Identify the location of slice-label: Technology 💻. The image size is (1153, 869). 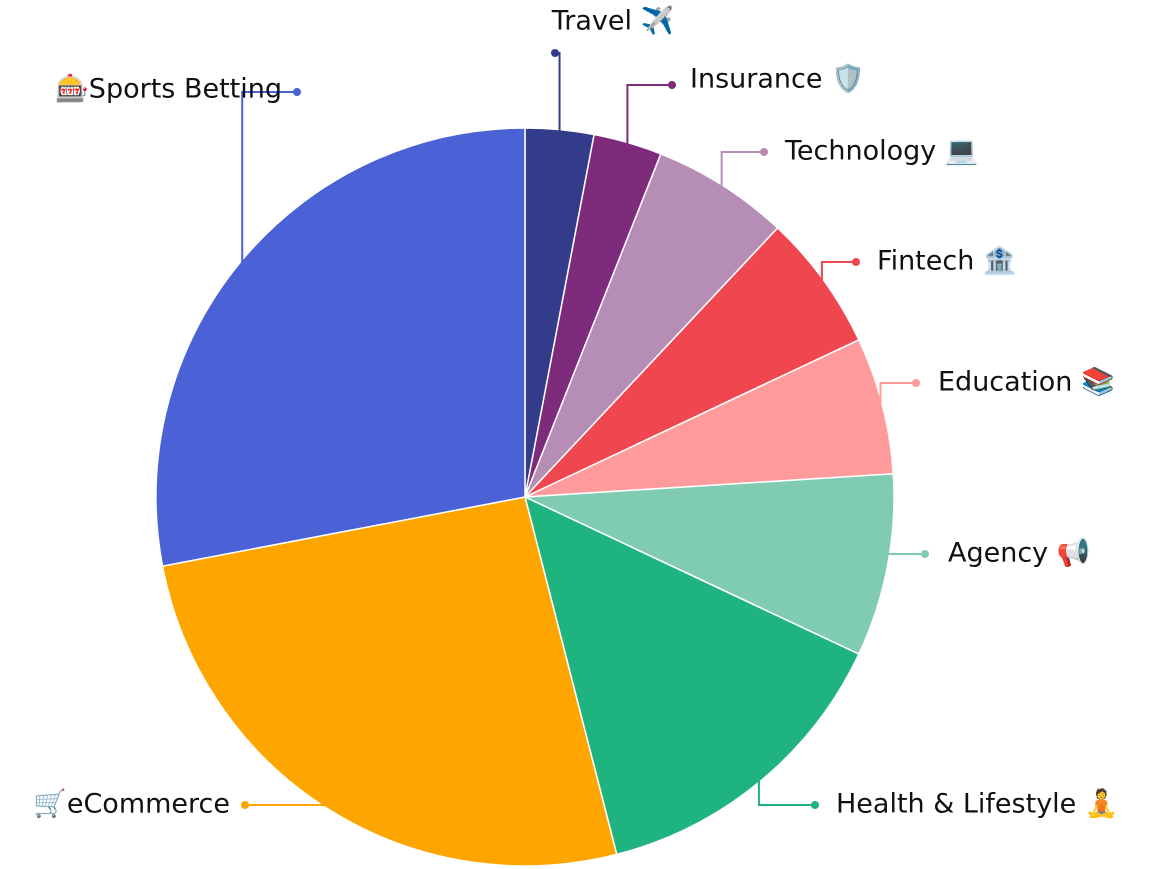
(881, 151).